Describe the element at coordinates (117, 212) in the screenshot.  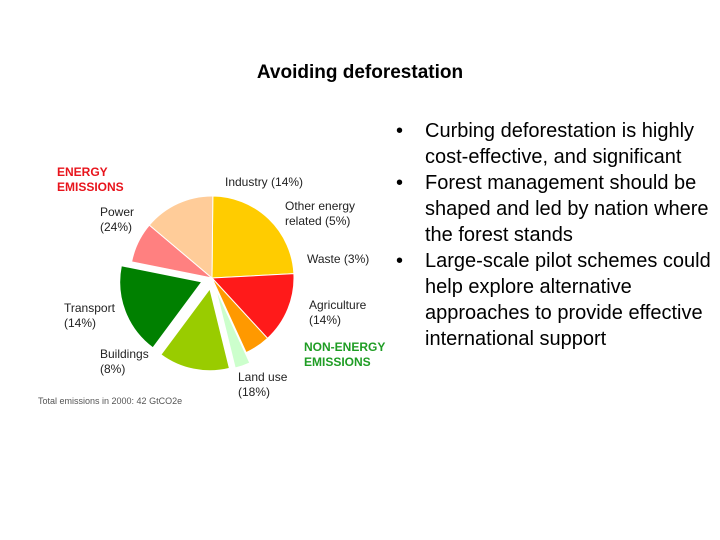
I see `slice-label-power-line1: Power` at that location.